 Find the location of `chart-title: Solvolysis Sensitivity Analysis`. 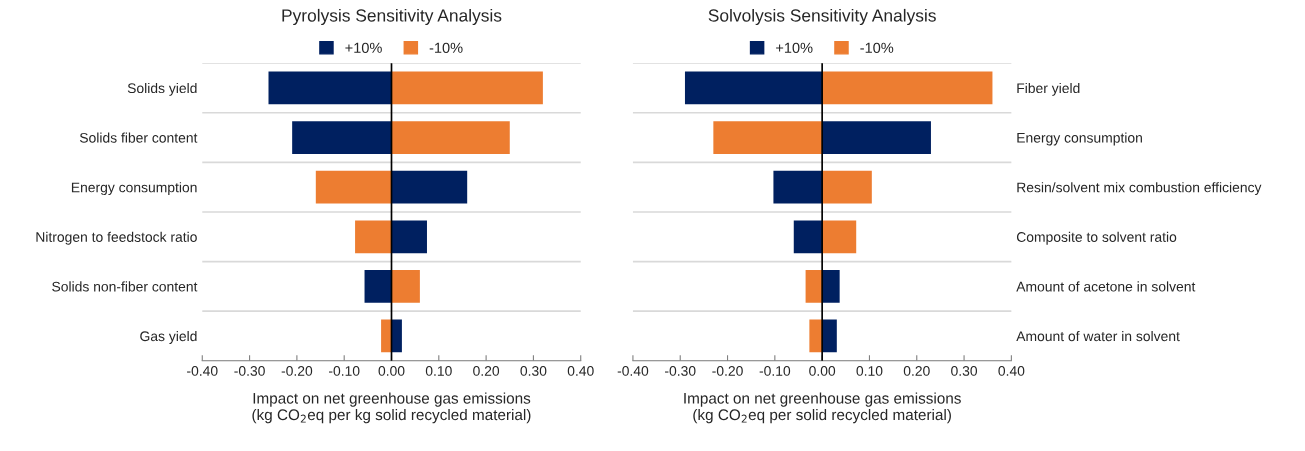

chart-title: Solvolysis Sensitivity Analysis is located at coordinates (822, 17).